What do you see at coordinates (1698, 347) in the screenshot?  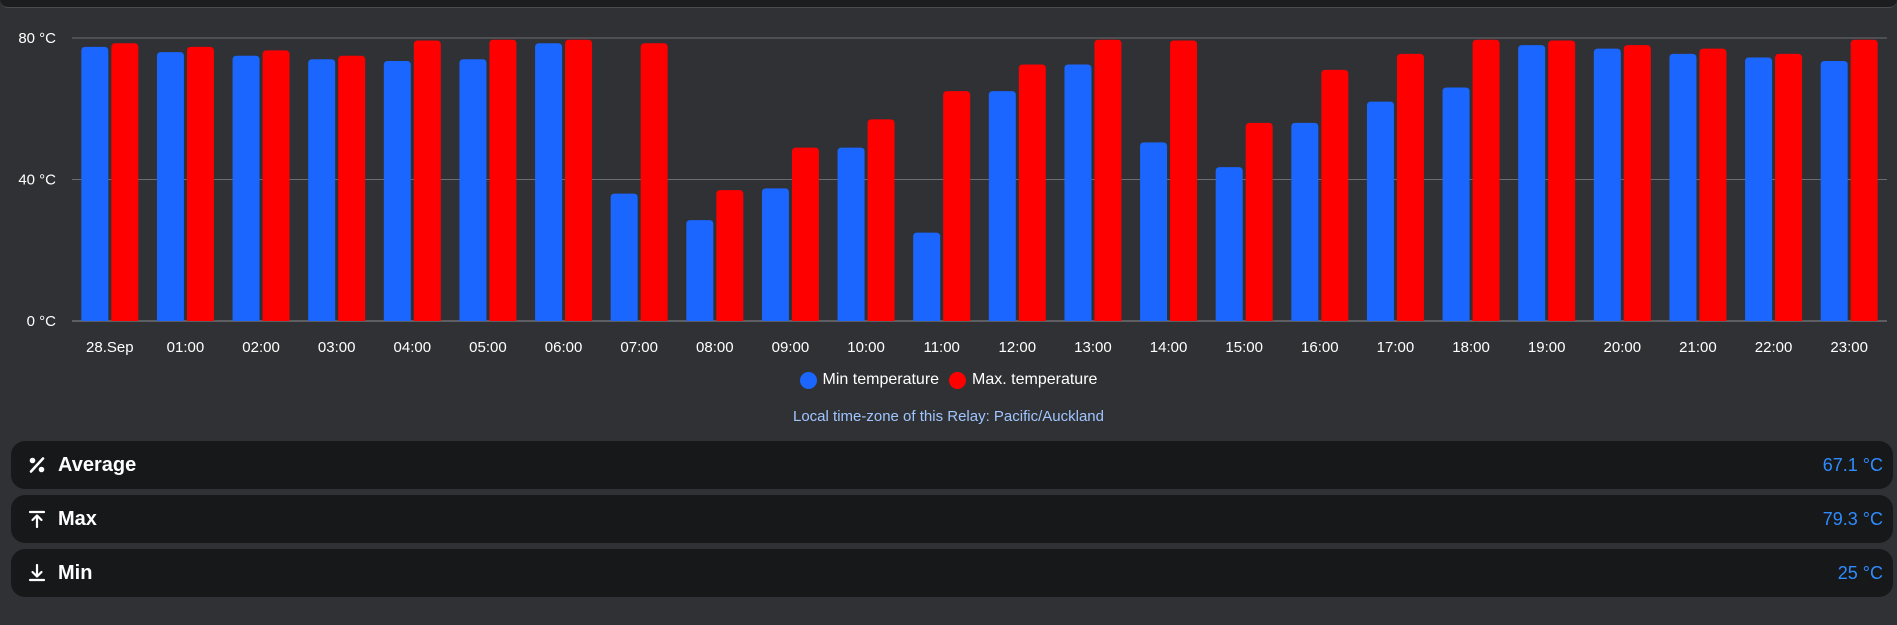 I see `x-tick-label: 21:00` at bounding box center [1698, 347].